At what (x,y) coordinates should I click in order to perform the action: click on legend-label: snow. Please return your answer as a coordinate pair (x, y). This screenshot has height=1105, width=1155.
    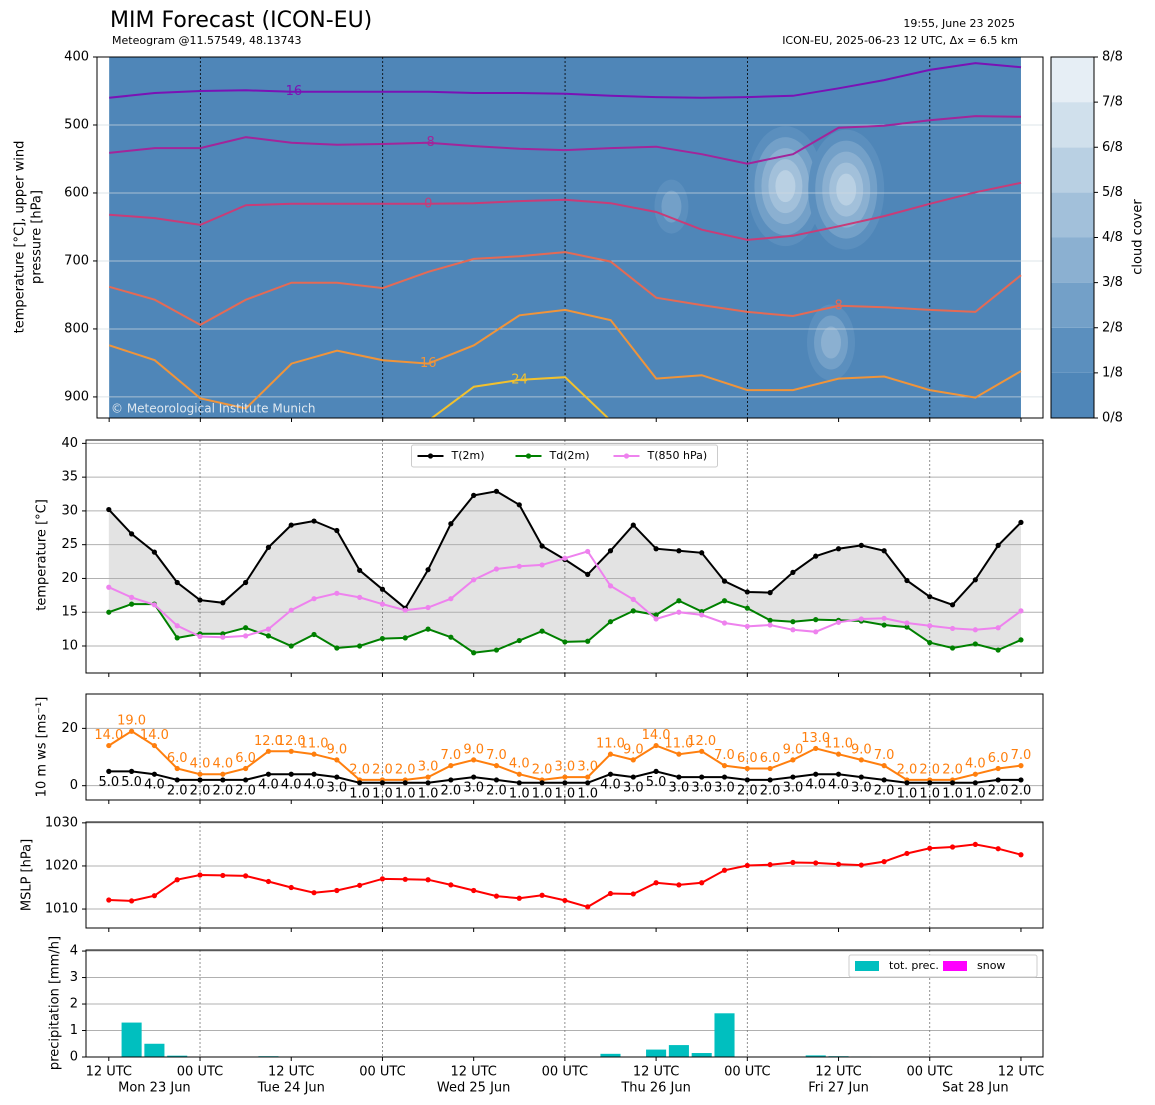
    Looking at the image, I should click on (991, 965).